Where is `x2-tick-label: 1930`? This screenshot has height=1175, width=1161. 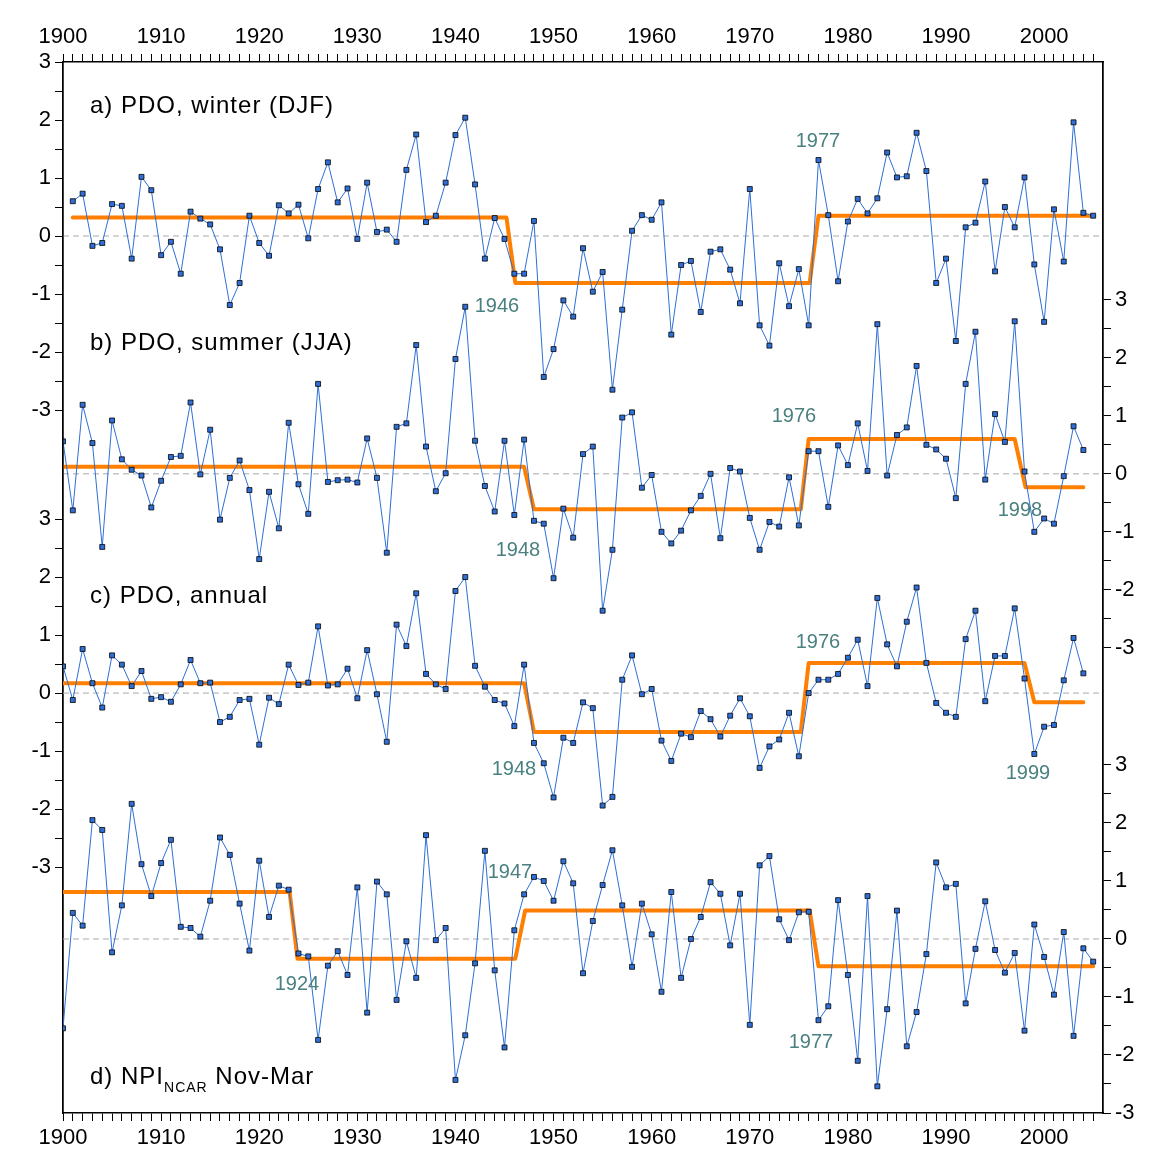
x2-tick-label: 1930 is located at coordinates (357, 35).